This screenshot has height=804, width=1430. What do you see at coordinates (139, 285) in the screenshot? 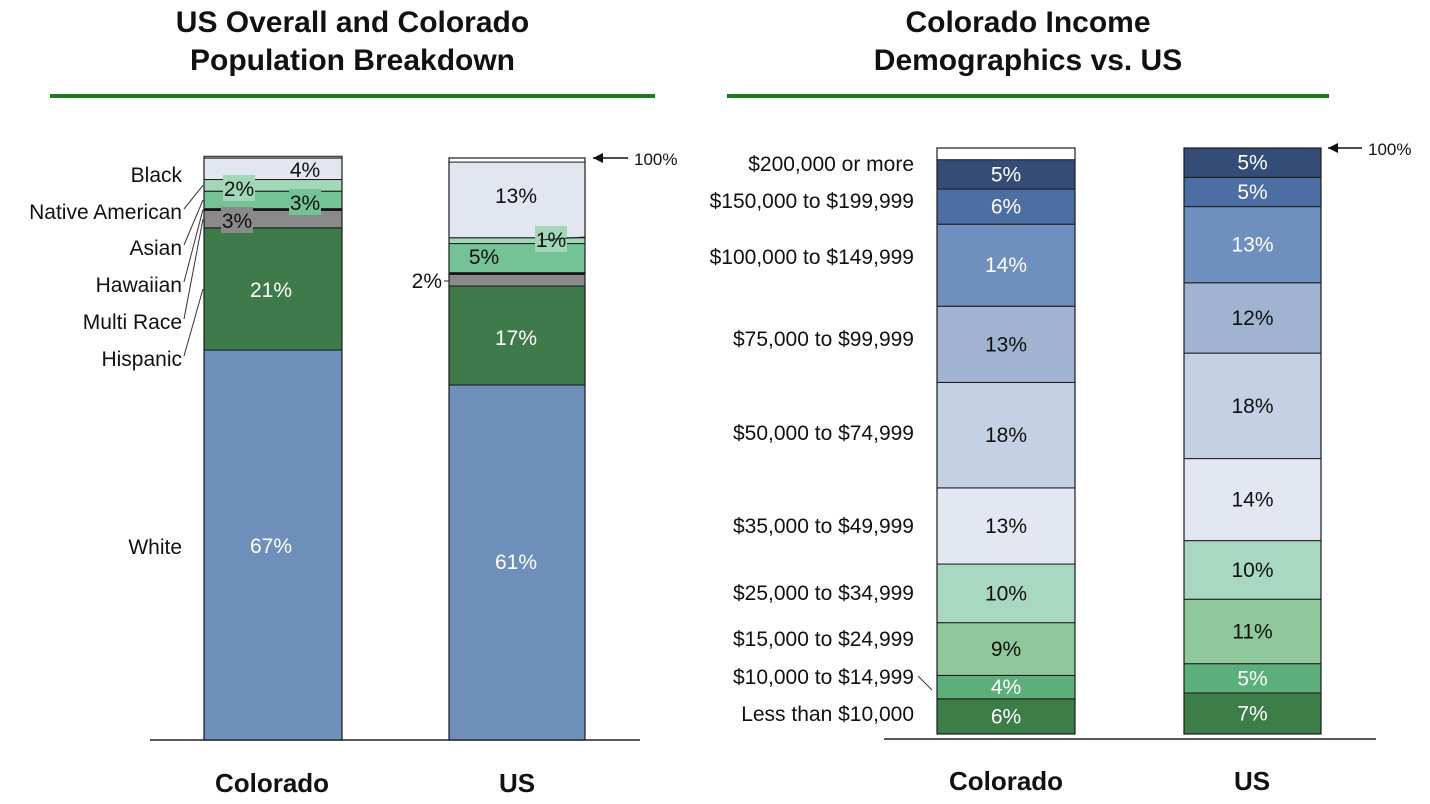
I see `legend-label-hawaiian: Hawaiian` at bounding box center [139, 285].